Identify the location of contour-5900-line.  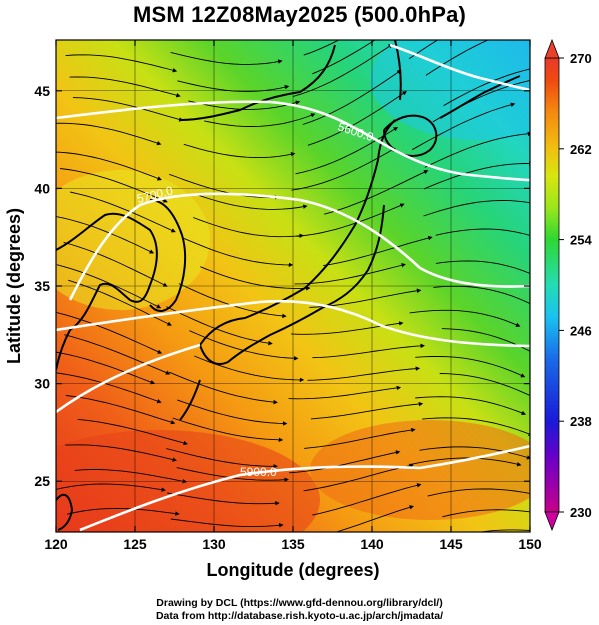
(304, 488).